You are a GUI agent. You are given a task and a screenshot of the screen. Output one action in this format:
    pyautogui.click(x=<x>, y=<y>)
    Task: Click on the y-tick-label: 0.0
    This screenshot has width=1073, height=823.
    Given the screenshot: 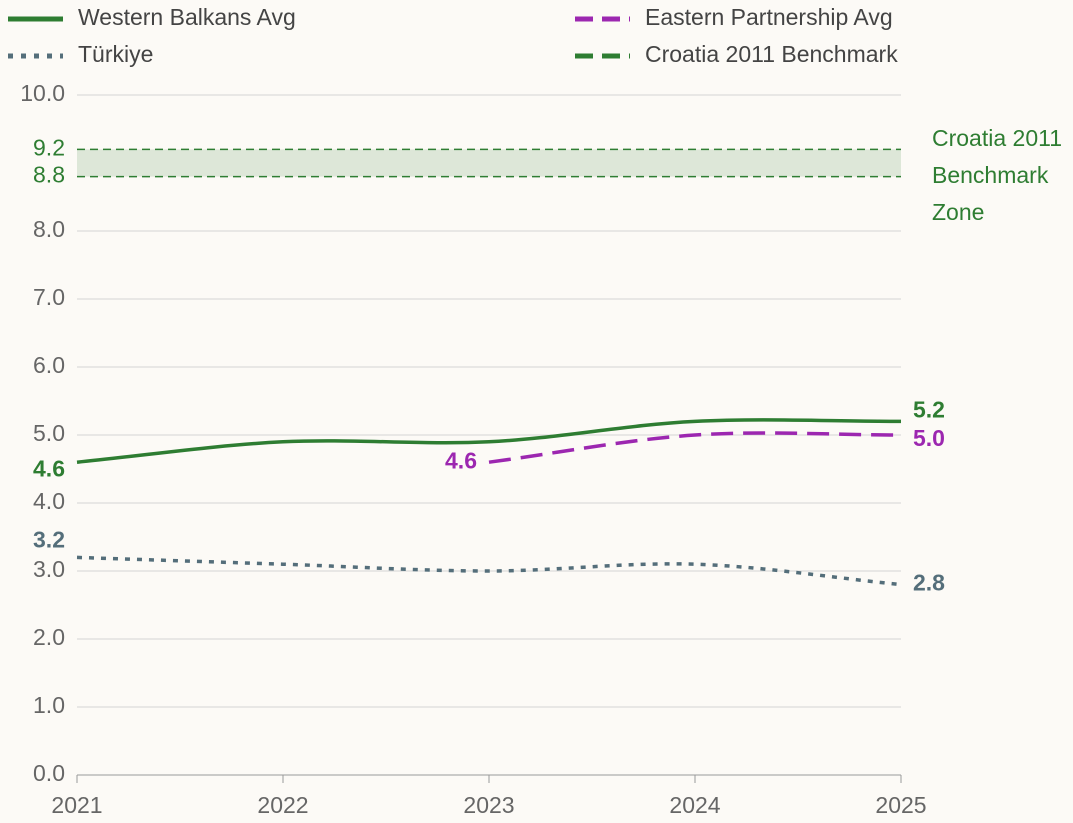 What is the action you would take?
    pyautogui.click(x=49, y=773)
    